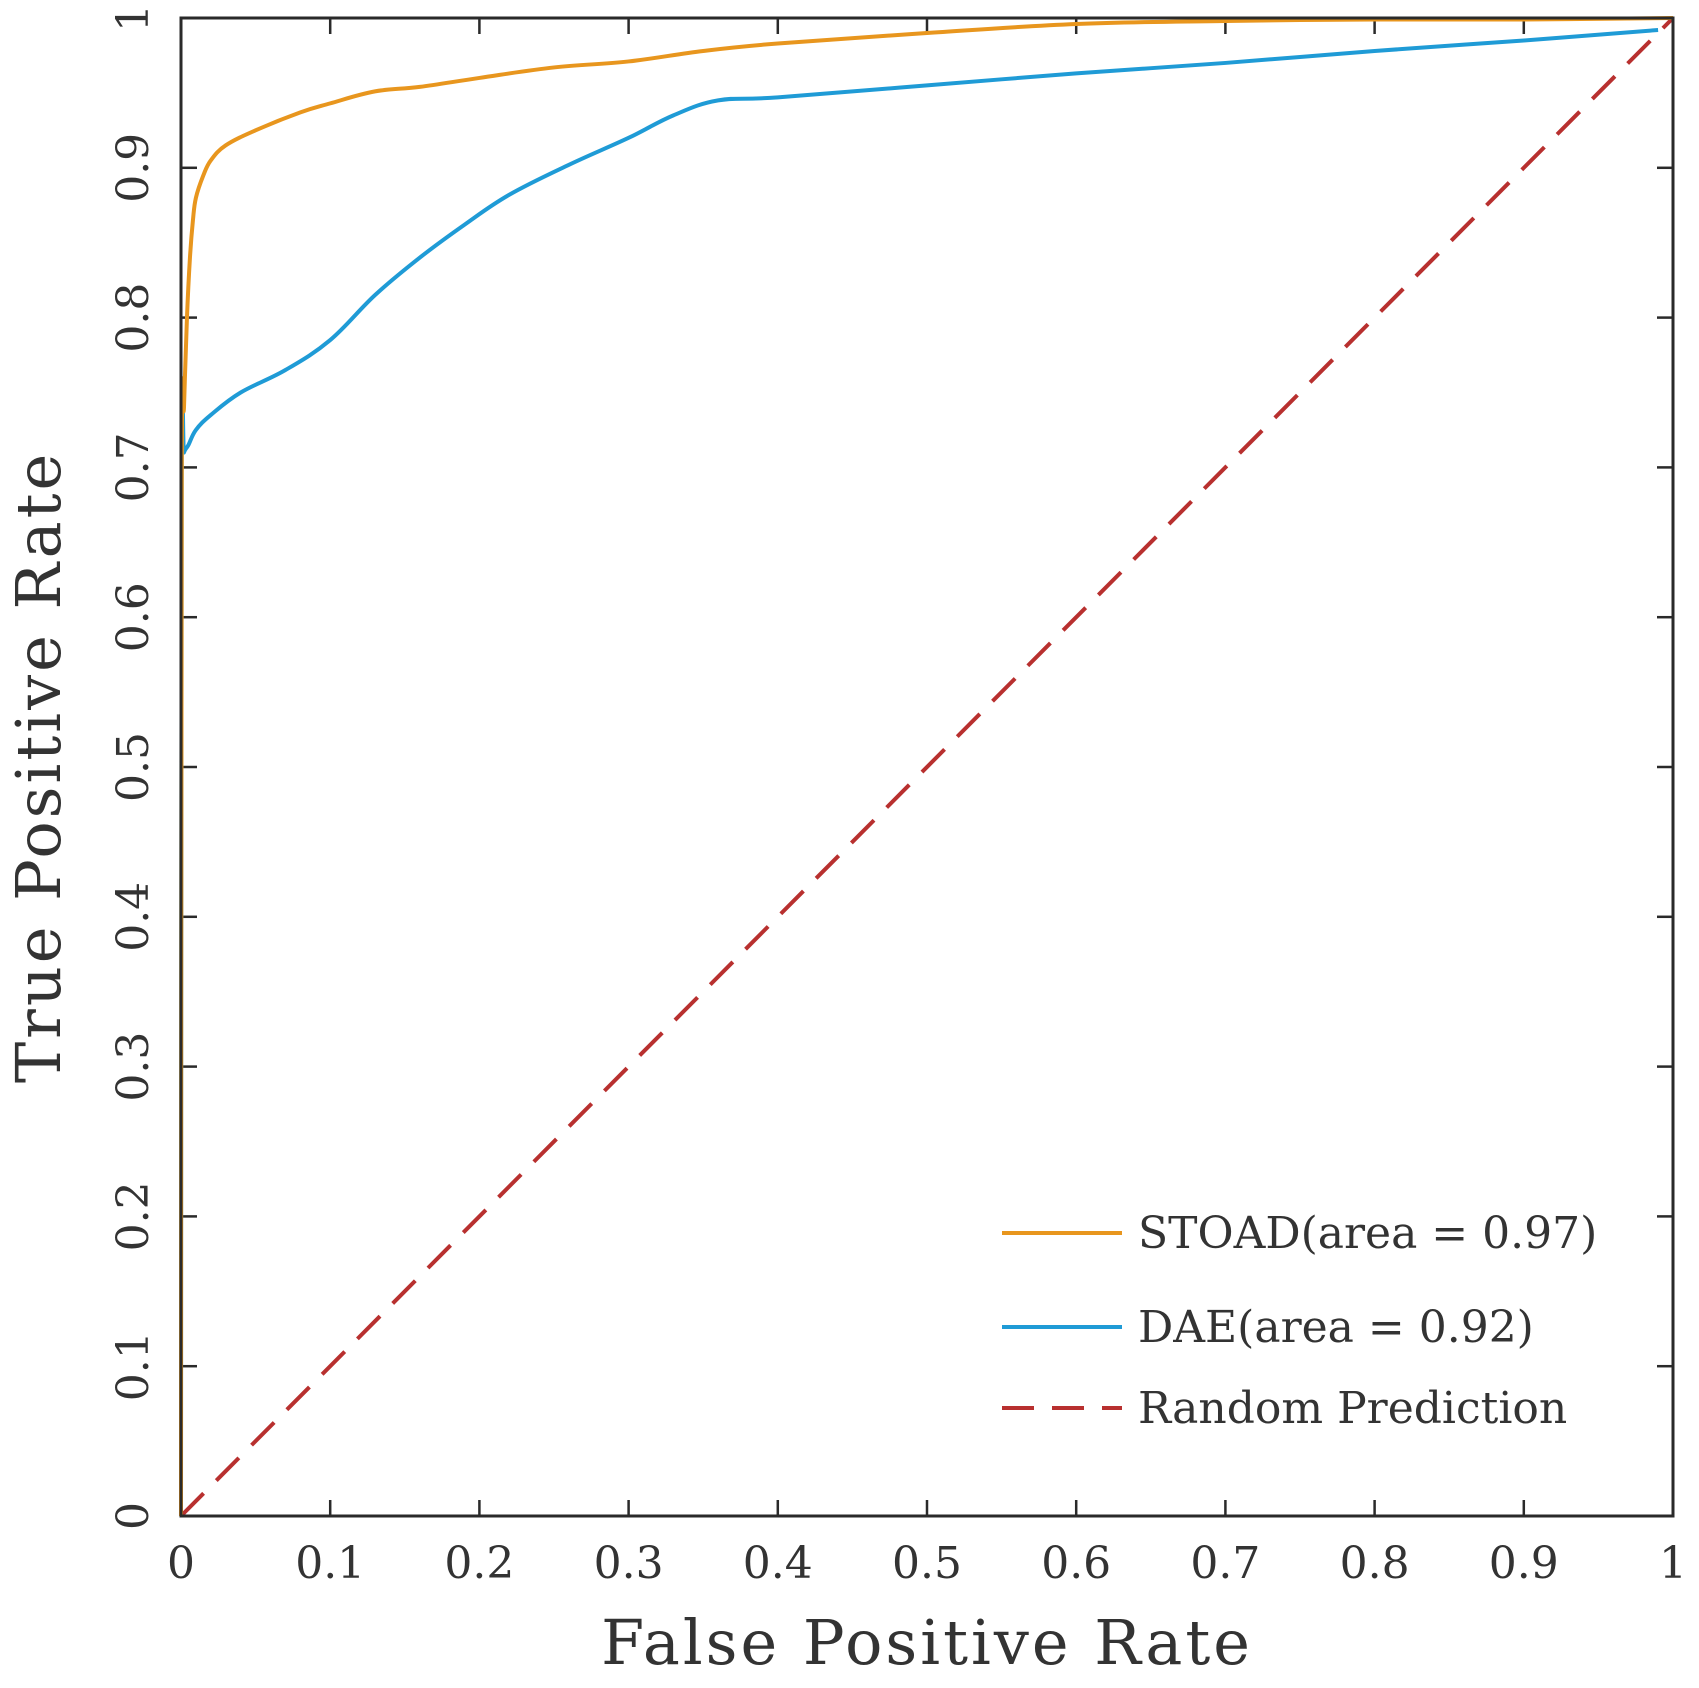  I want to click on y-tick-label: 0.8, so click(133, 318).